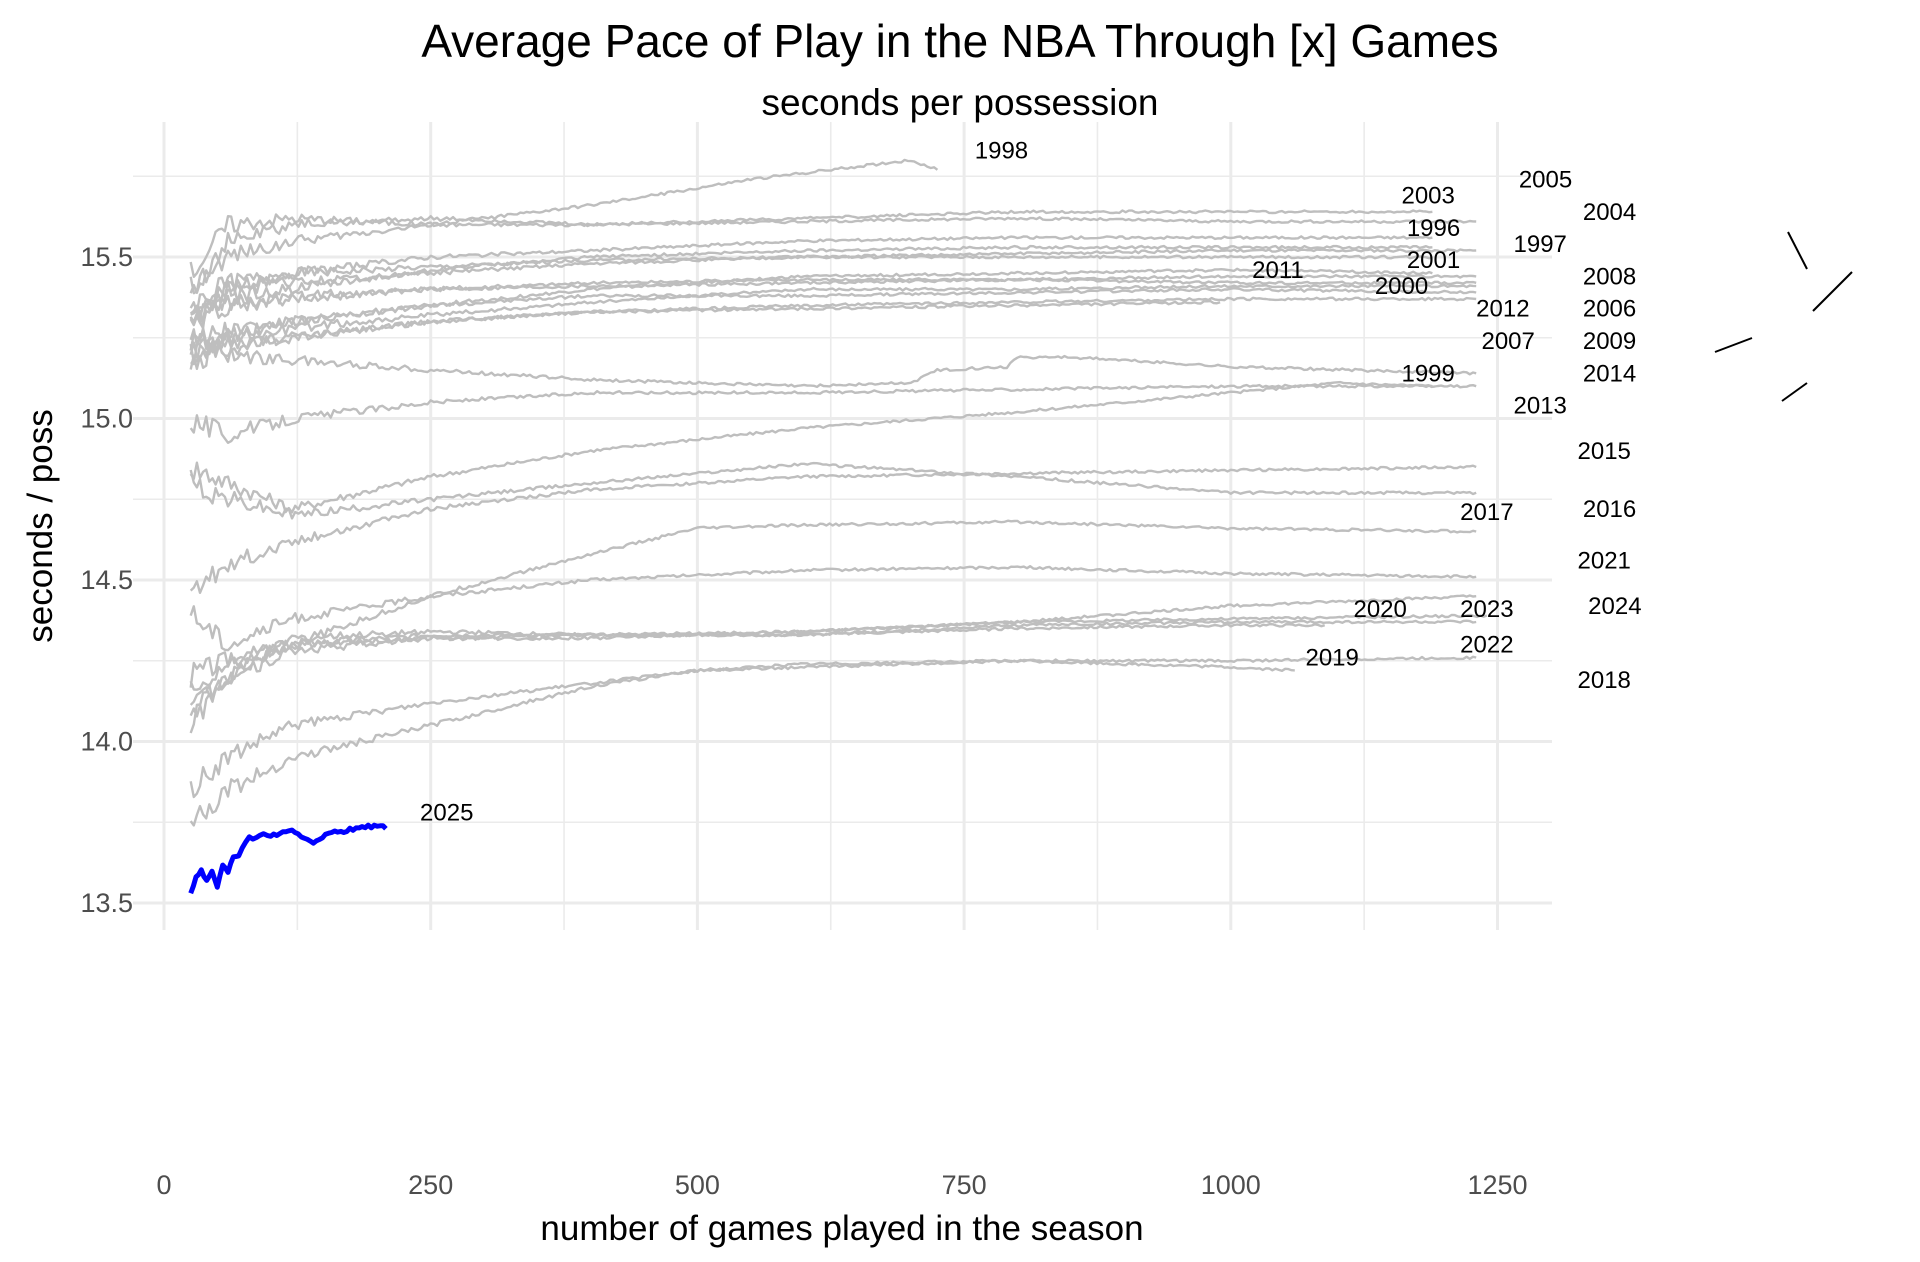  What do you see at coordinates (1401, 286) in the screenshot?
I see `series-label-2000: 2000` at bounding box center [1401, 286].